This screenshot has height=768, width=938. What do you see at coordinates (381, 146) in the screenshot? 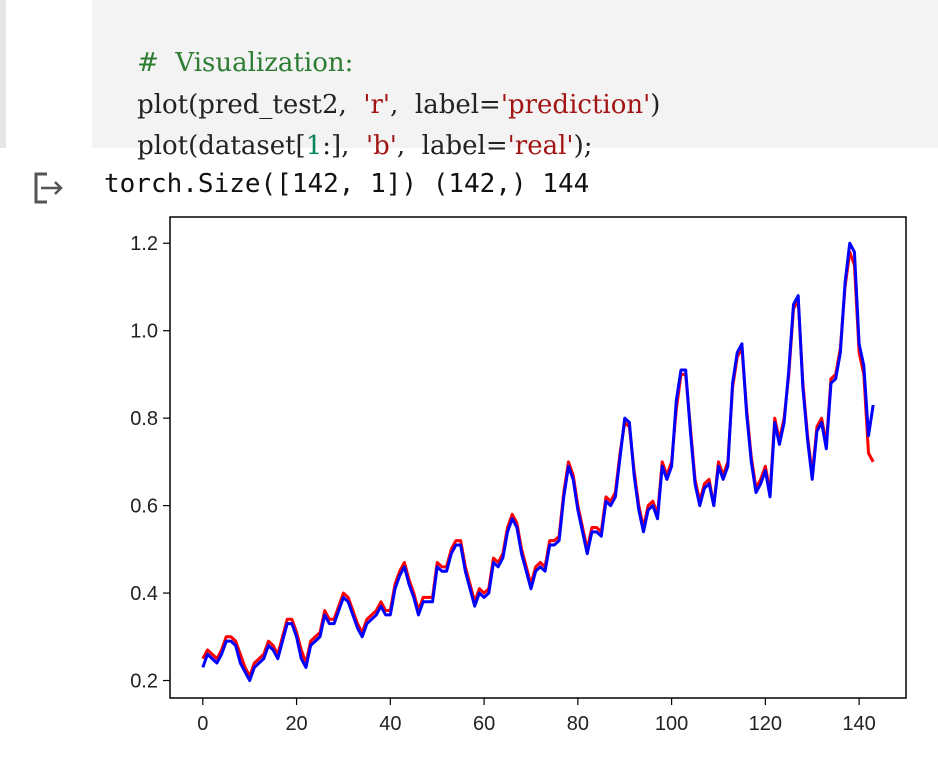
I see `code-string: 'b'` at bounding box center [381, 146].